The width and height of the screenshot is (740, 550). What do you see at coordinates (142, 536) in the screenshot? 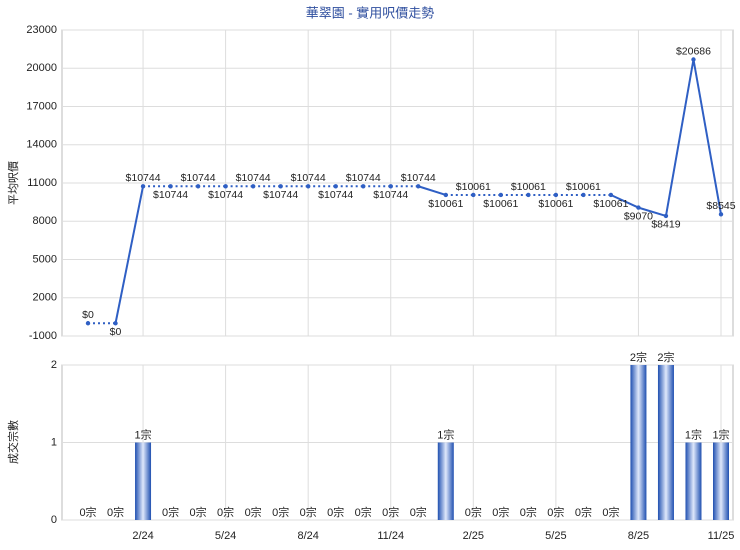
I see `x-tick-label: 2/24` at bounding box center [142, 536].